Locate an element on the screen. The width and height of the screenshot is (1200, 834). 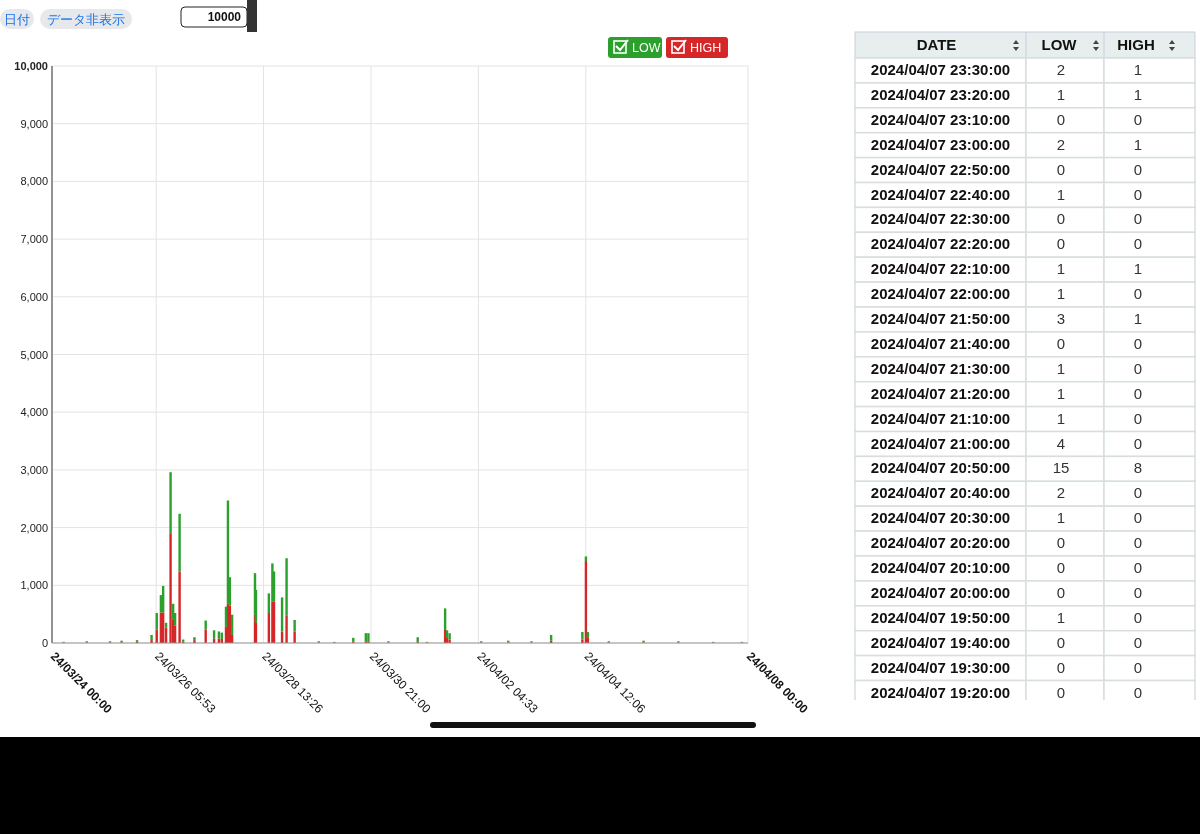
y-tick-label: 2024/04/07 20:40:00 is located at coordinates (940, 493).